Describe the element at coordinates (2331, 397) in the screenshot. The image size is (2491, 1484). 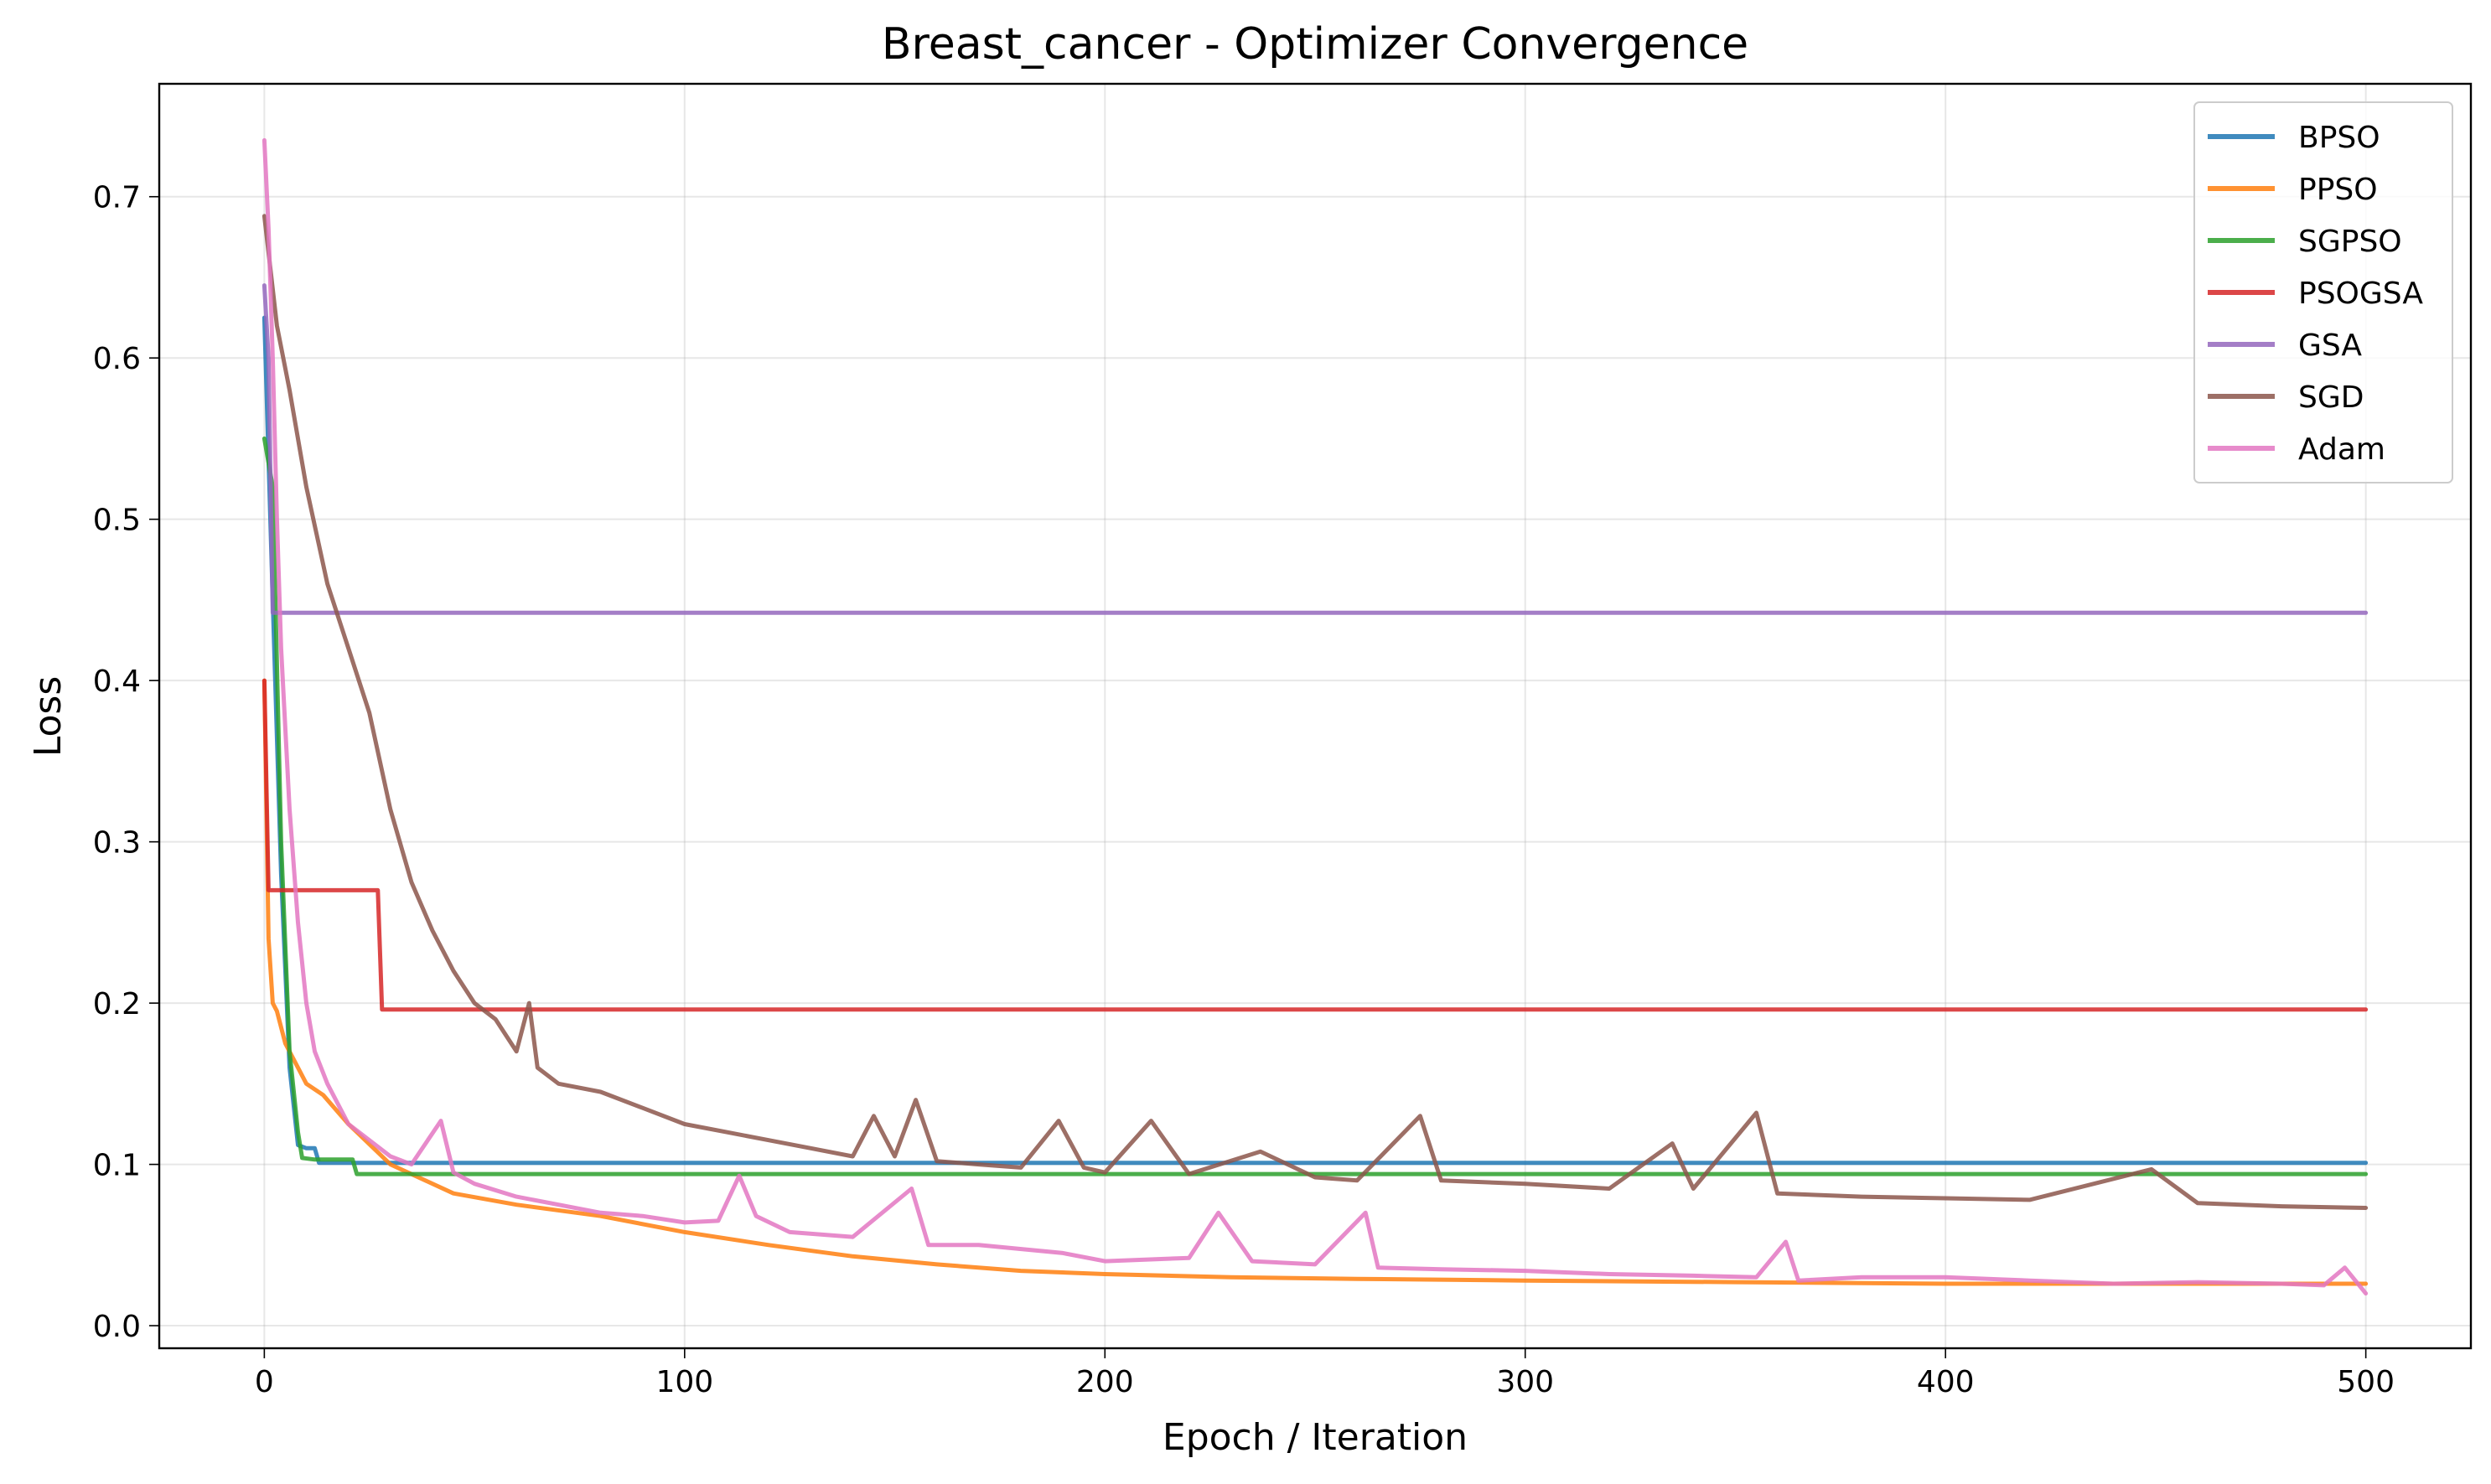
I see `legend-label-sgd: SGD` at that location.